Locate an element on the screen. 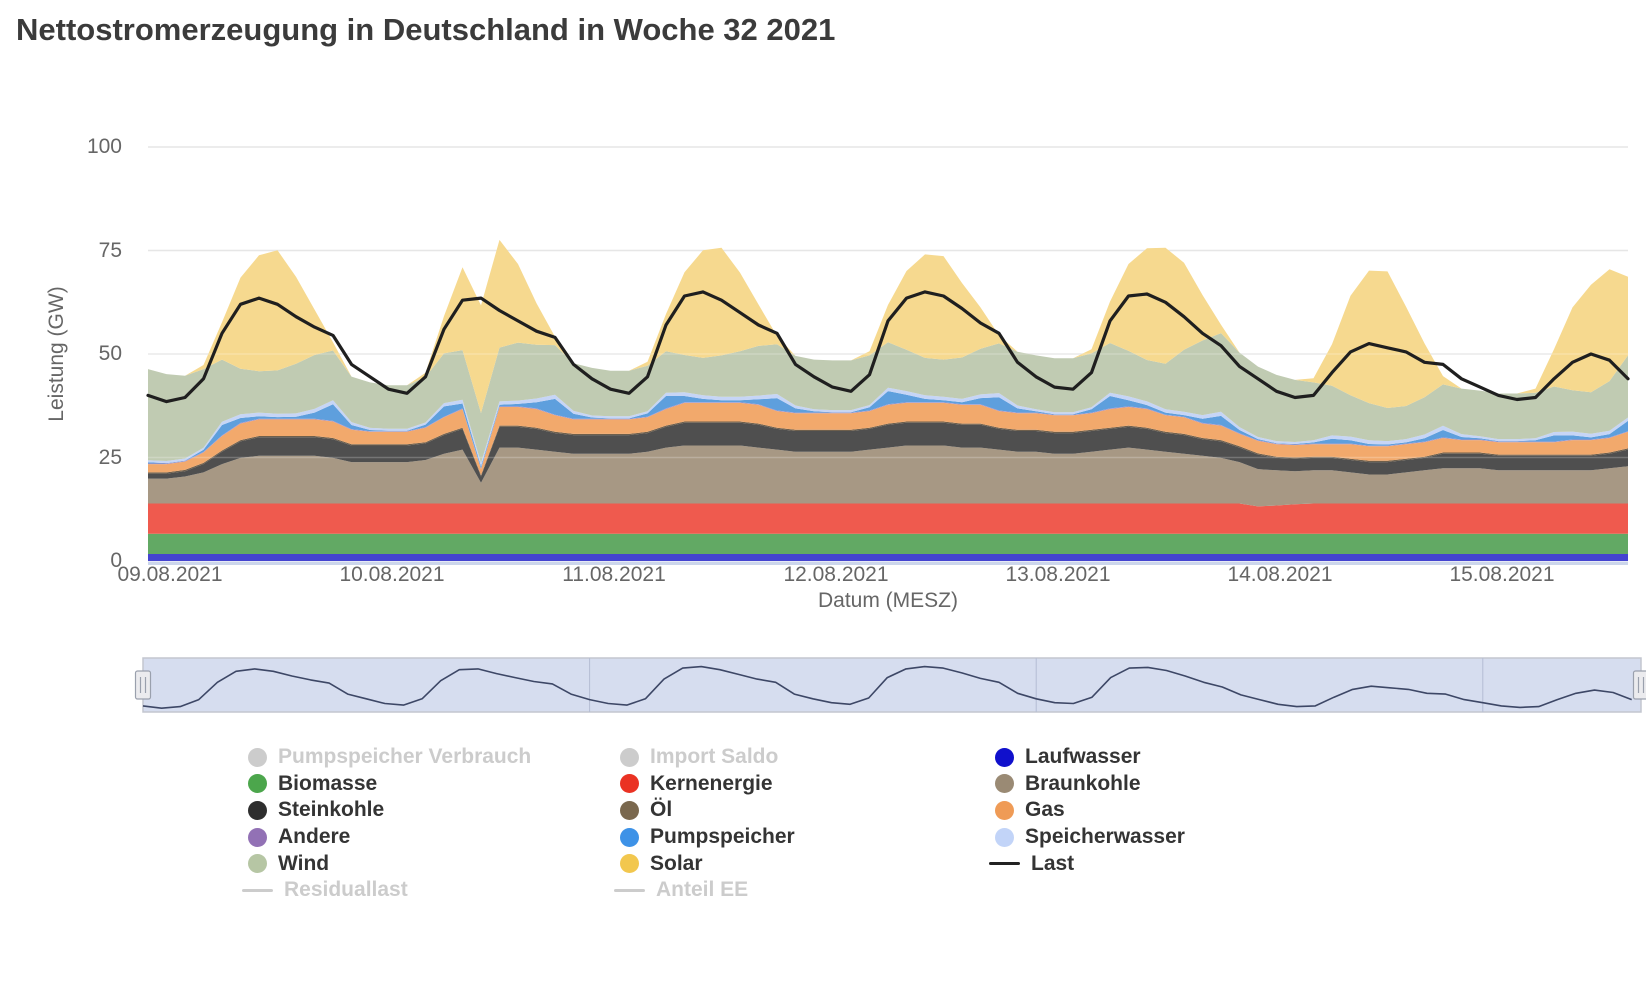  legend-label: Gas is located at coordinates (1045, 810).